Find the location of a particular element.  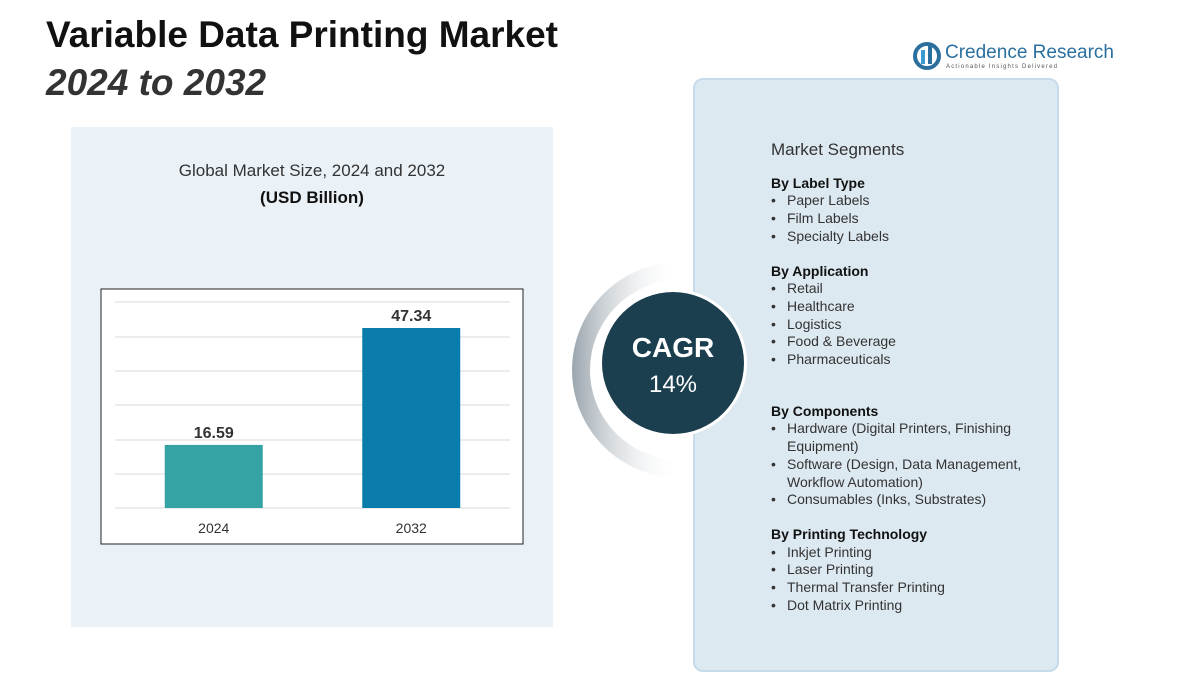

segment-heading: By Components is located at coordinates (825, 410).